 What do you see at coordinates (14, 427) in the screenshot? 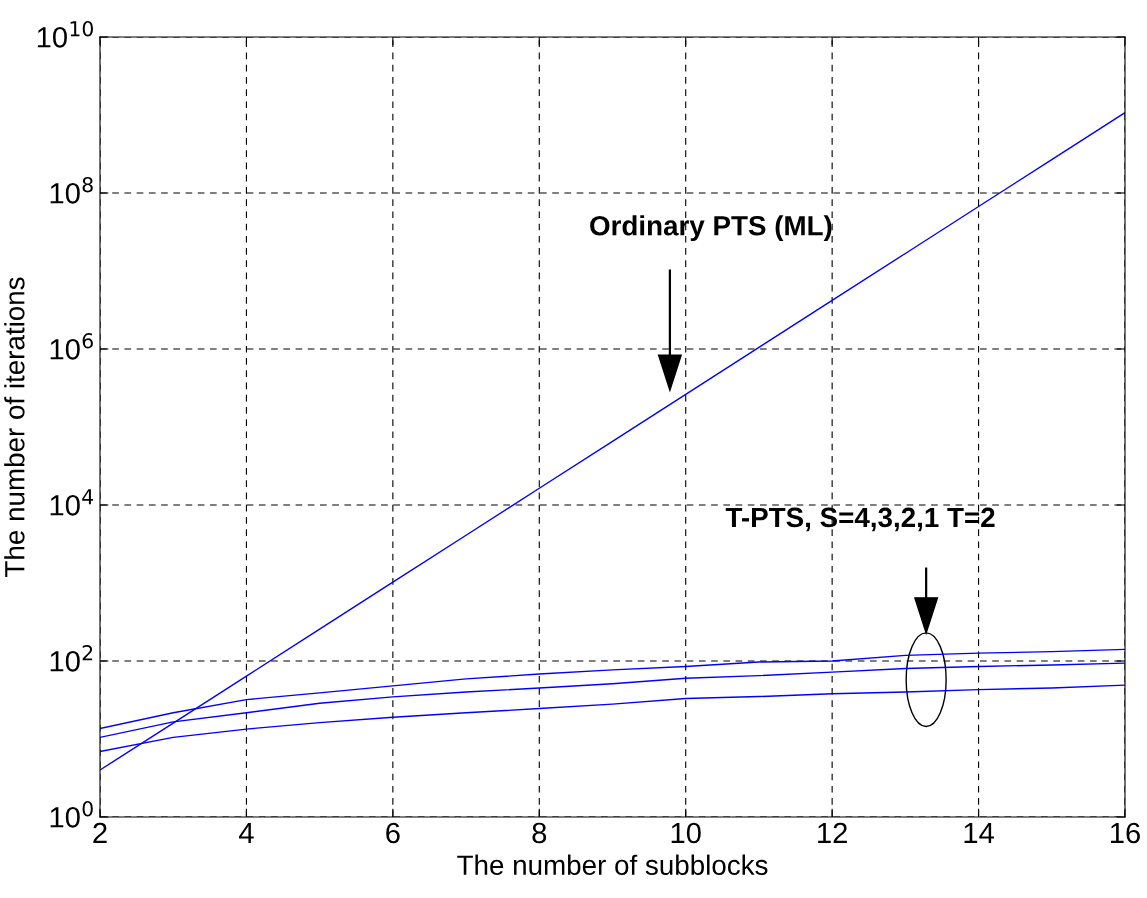
I see `y-axis-title: The number of iterations` at bounding box center [14, 427].